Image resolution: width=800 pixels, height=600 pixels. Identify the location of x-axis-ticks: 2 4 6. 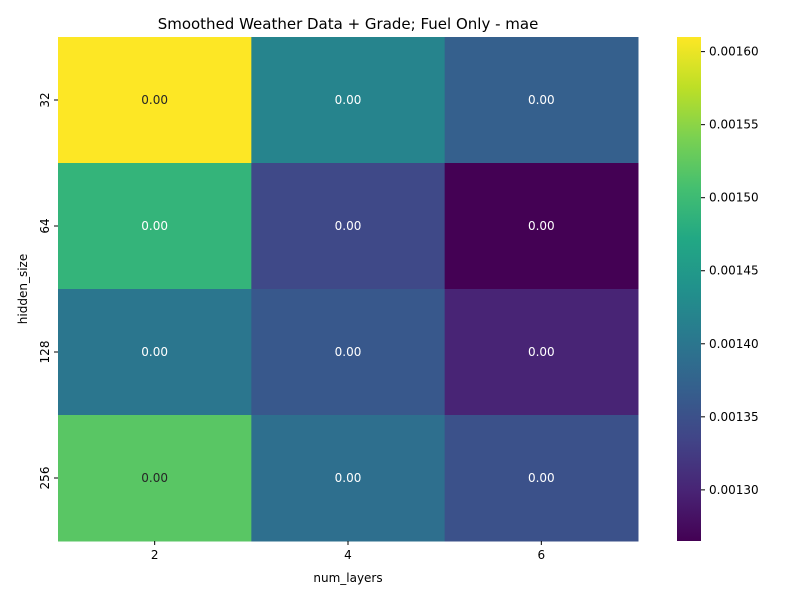
(348, 551).